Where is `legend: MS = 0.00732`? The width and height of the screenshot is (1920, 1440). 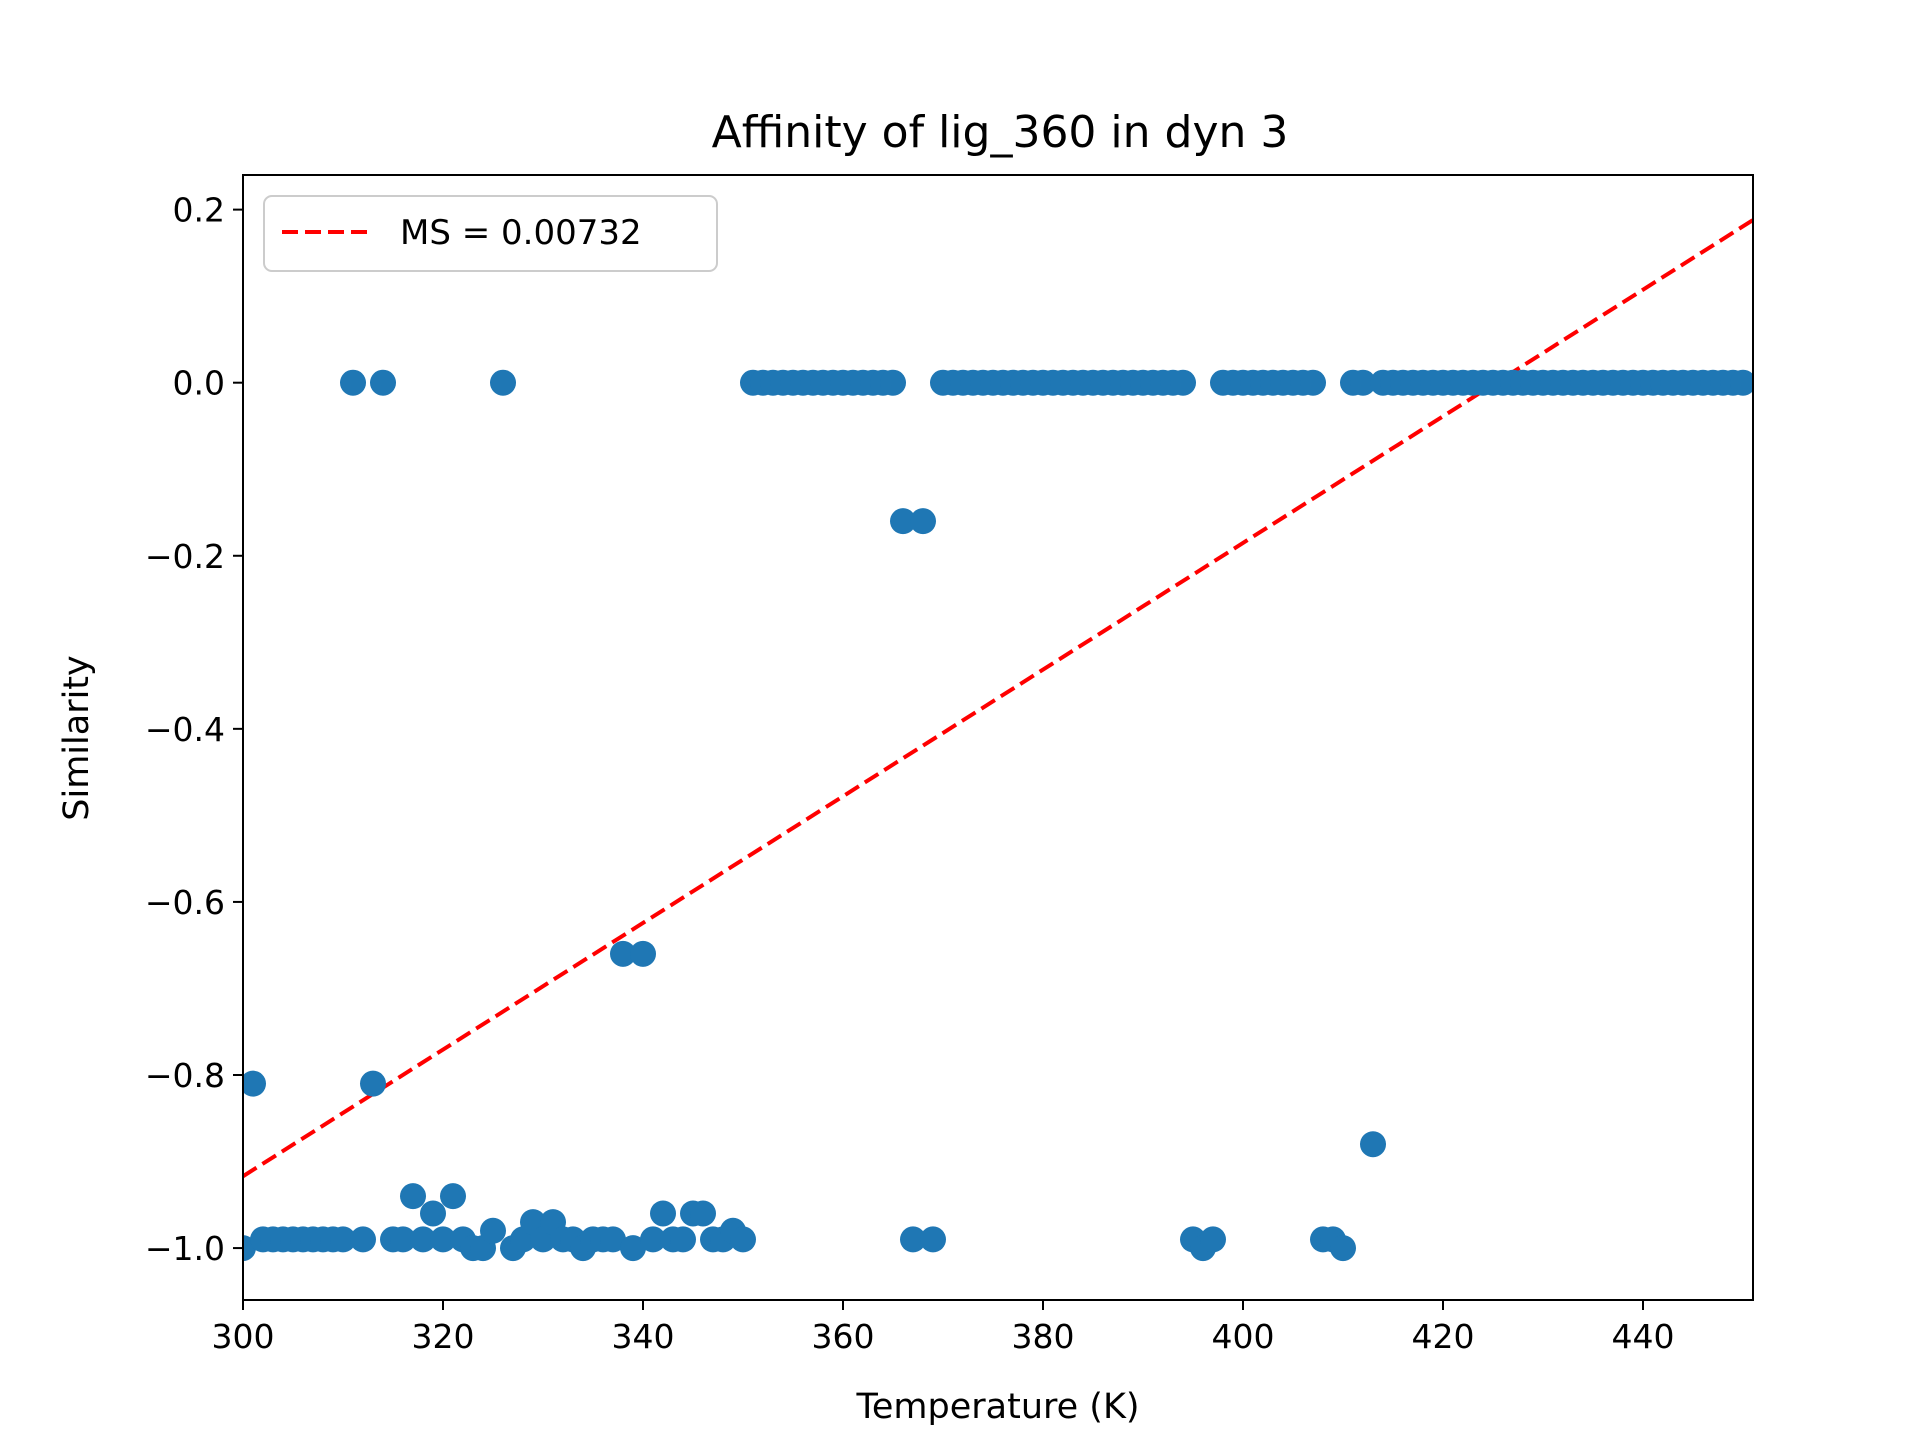
legend: MS = 0.00732 is located at coordinates (490, 233).